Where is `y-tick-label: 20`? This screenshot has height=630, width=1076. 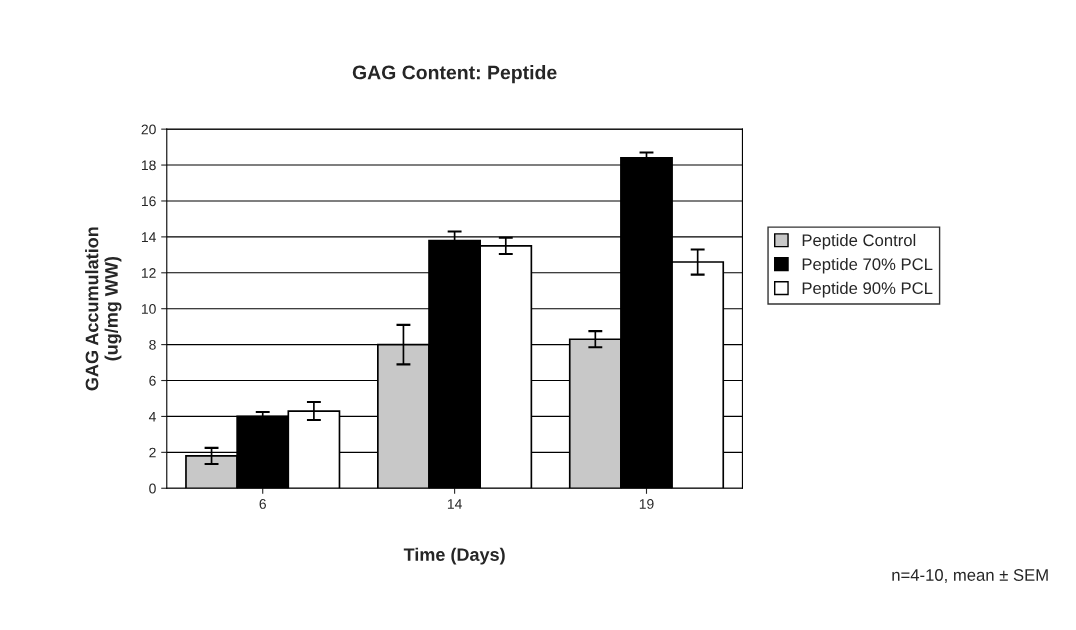 y-tick-label: 20 is located at coordinates (148, 129).